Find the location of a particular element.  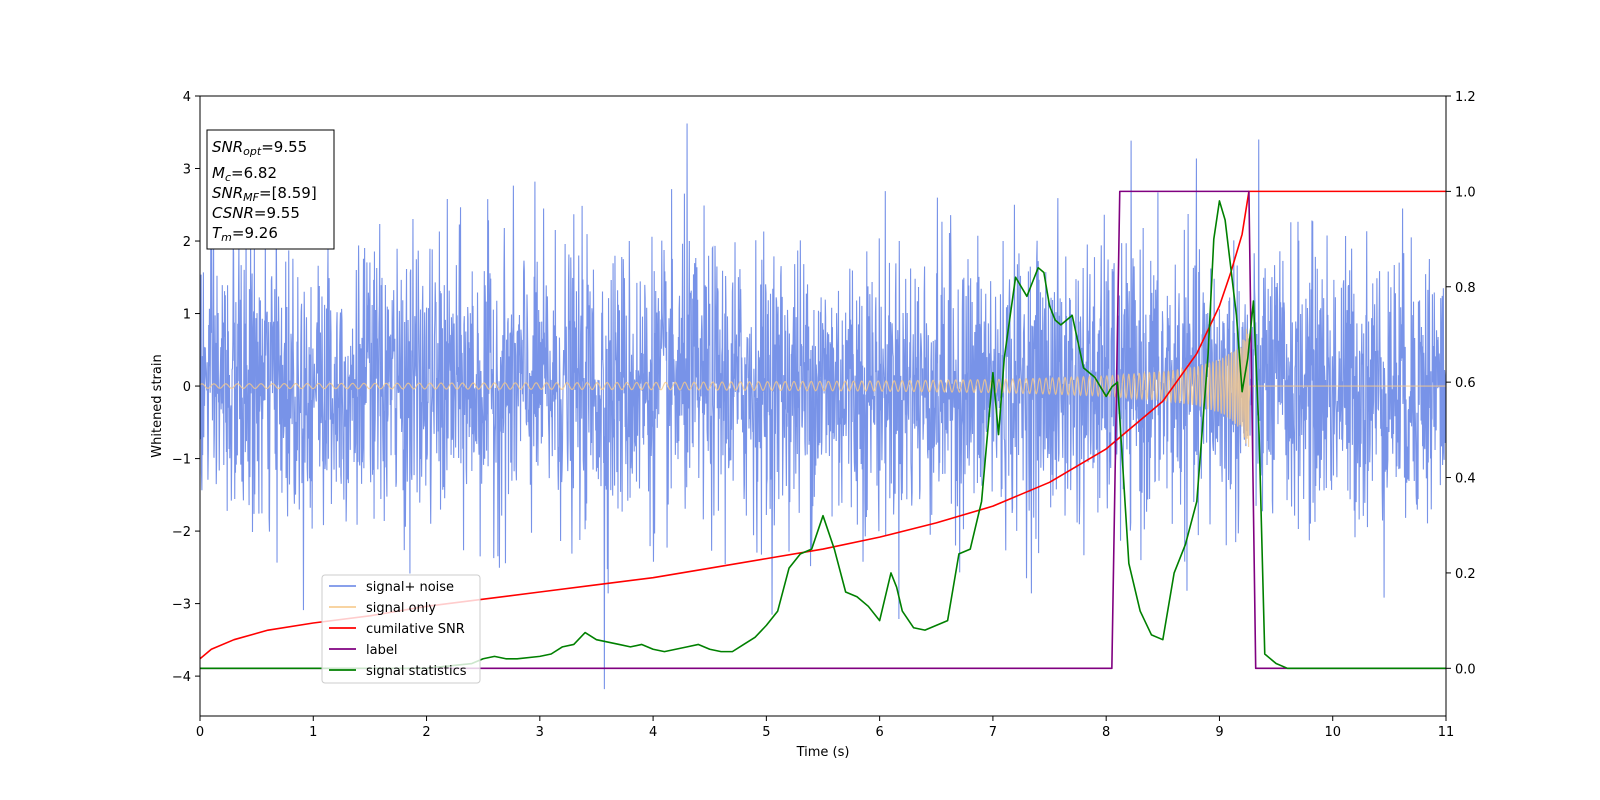

y-right-tick-label: 0.8 is located at coordinates (1465, 288).